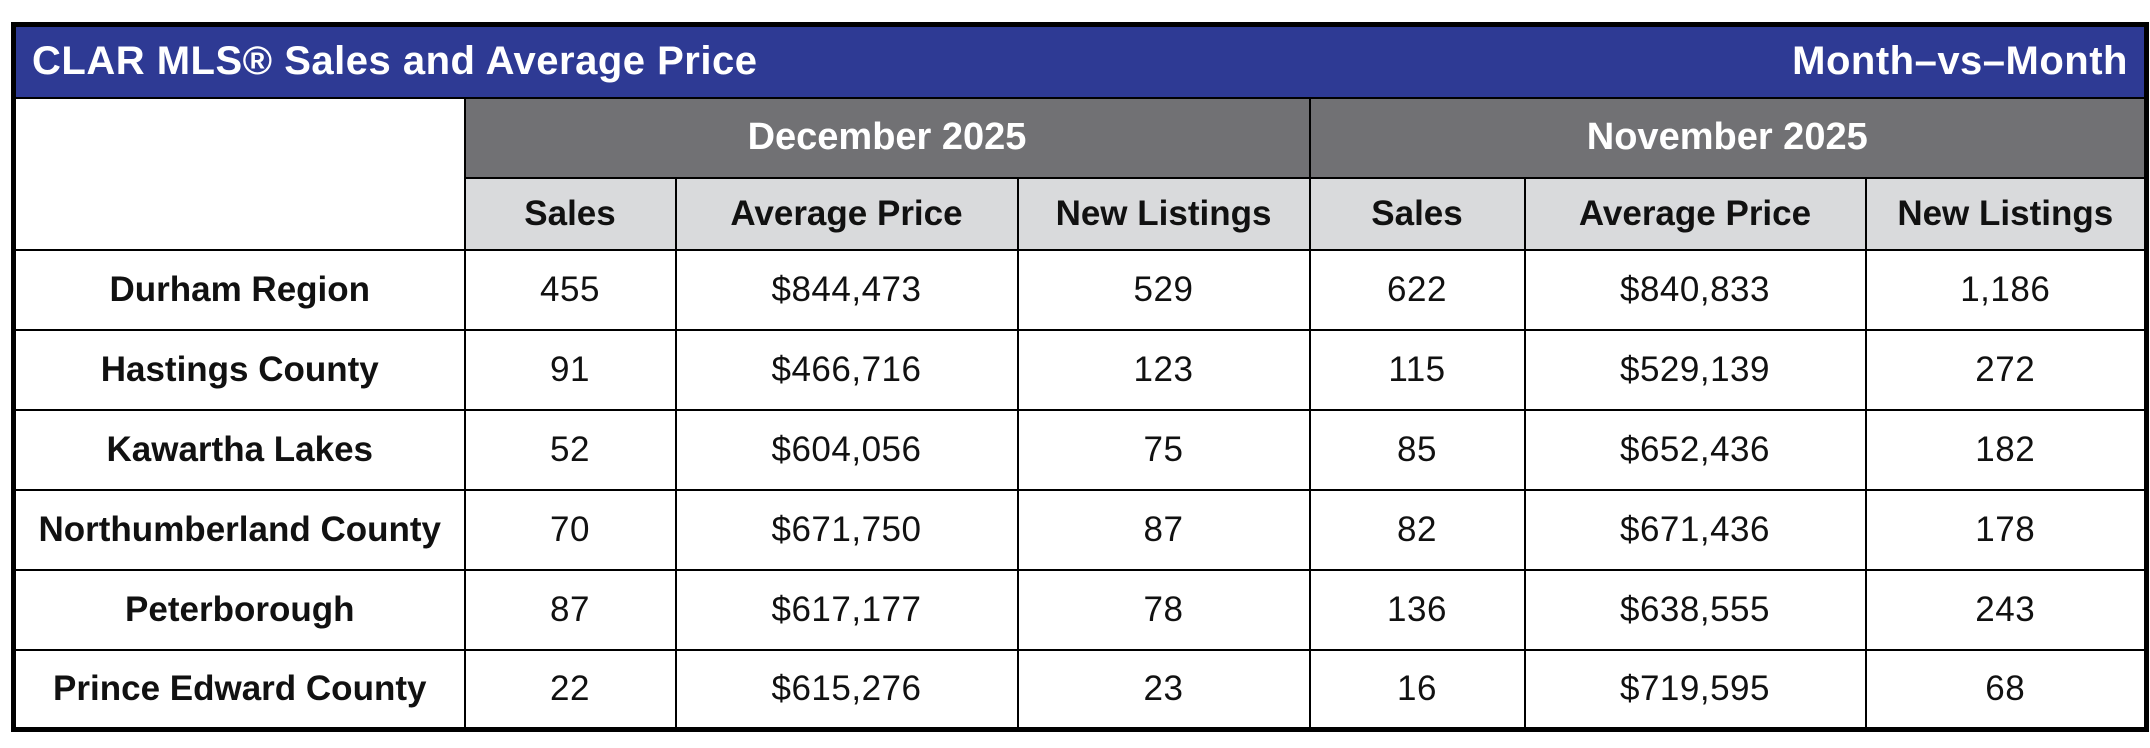 The height and width of the screenshot is (748, 2150). I want to click on corner-empty-cell, so click(239, 173).